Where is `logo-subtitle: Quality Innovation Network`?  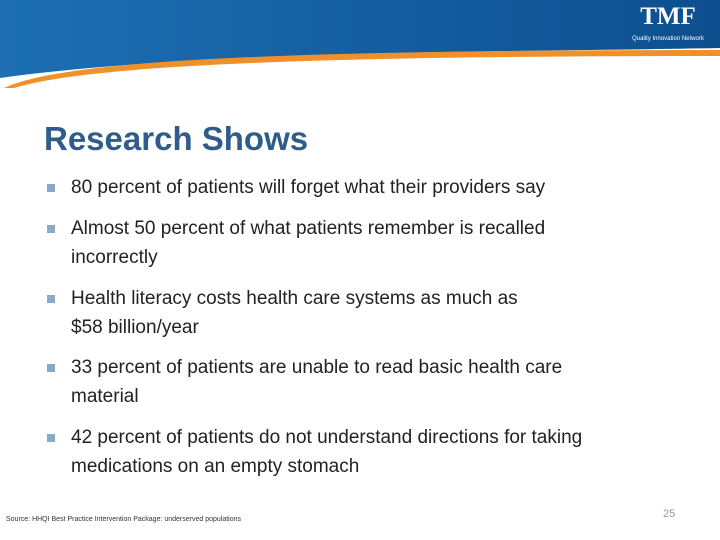
logo-subtitle: Quality Innovation Network is located at coordinates (668, 39).